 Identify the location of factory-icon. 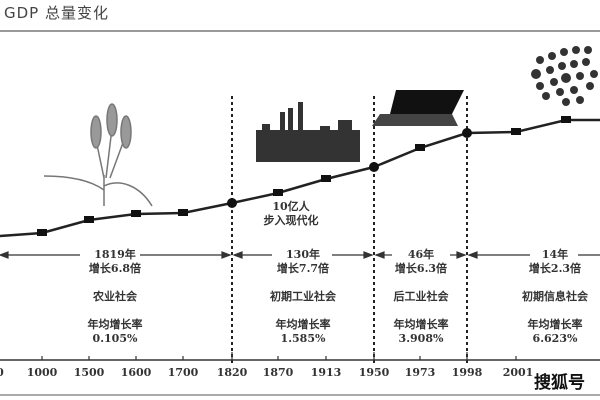
(308, 132).